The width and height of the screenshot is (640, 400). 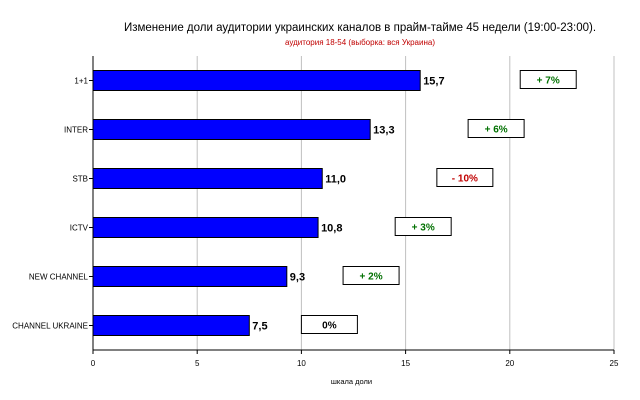 I want to click on x-tick-label: 5, so click(x=197, y=363).